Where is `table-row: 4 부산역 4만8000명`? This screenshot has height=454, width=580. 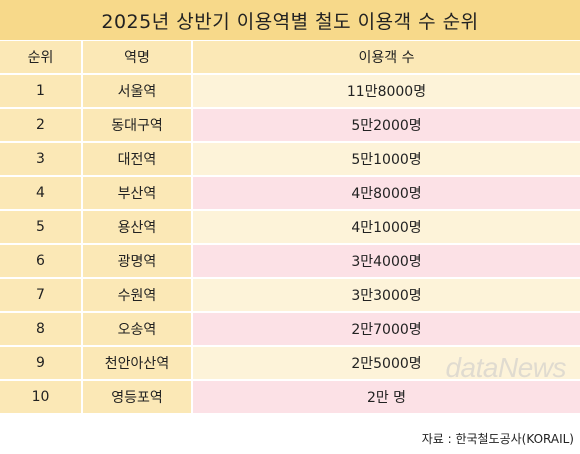
table-row: 4 부산역 4만8000명 is located at coordinates (290, 193).